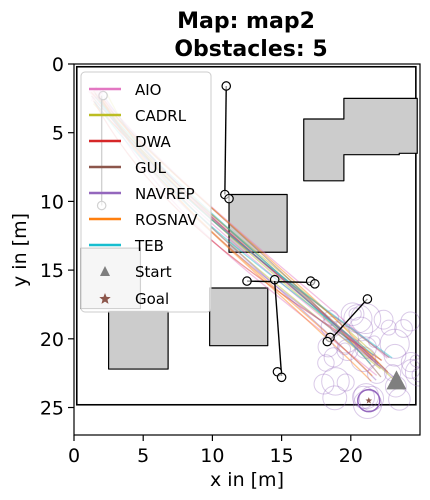 This screenshot has height=500, width=430. What do you see at coordinates (143, 456) in the screenshot?
I see `x-tick-label-1: 5` at bounding box center [143, 456].